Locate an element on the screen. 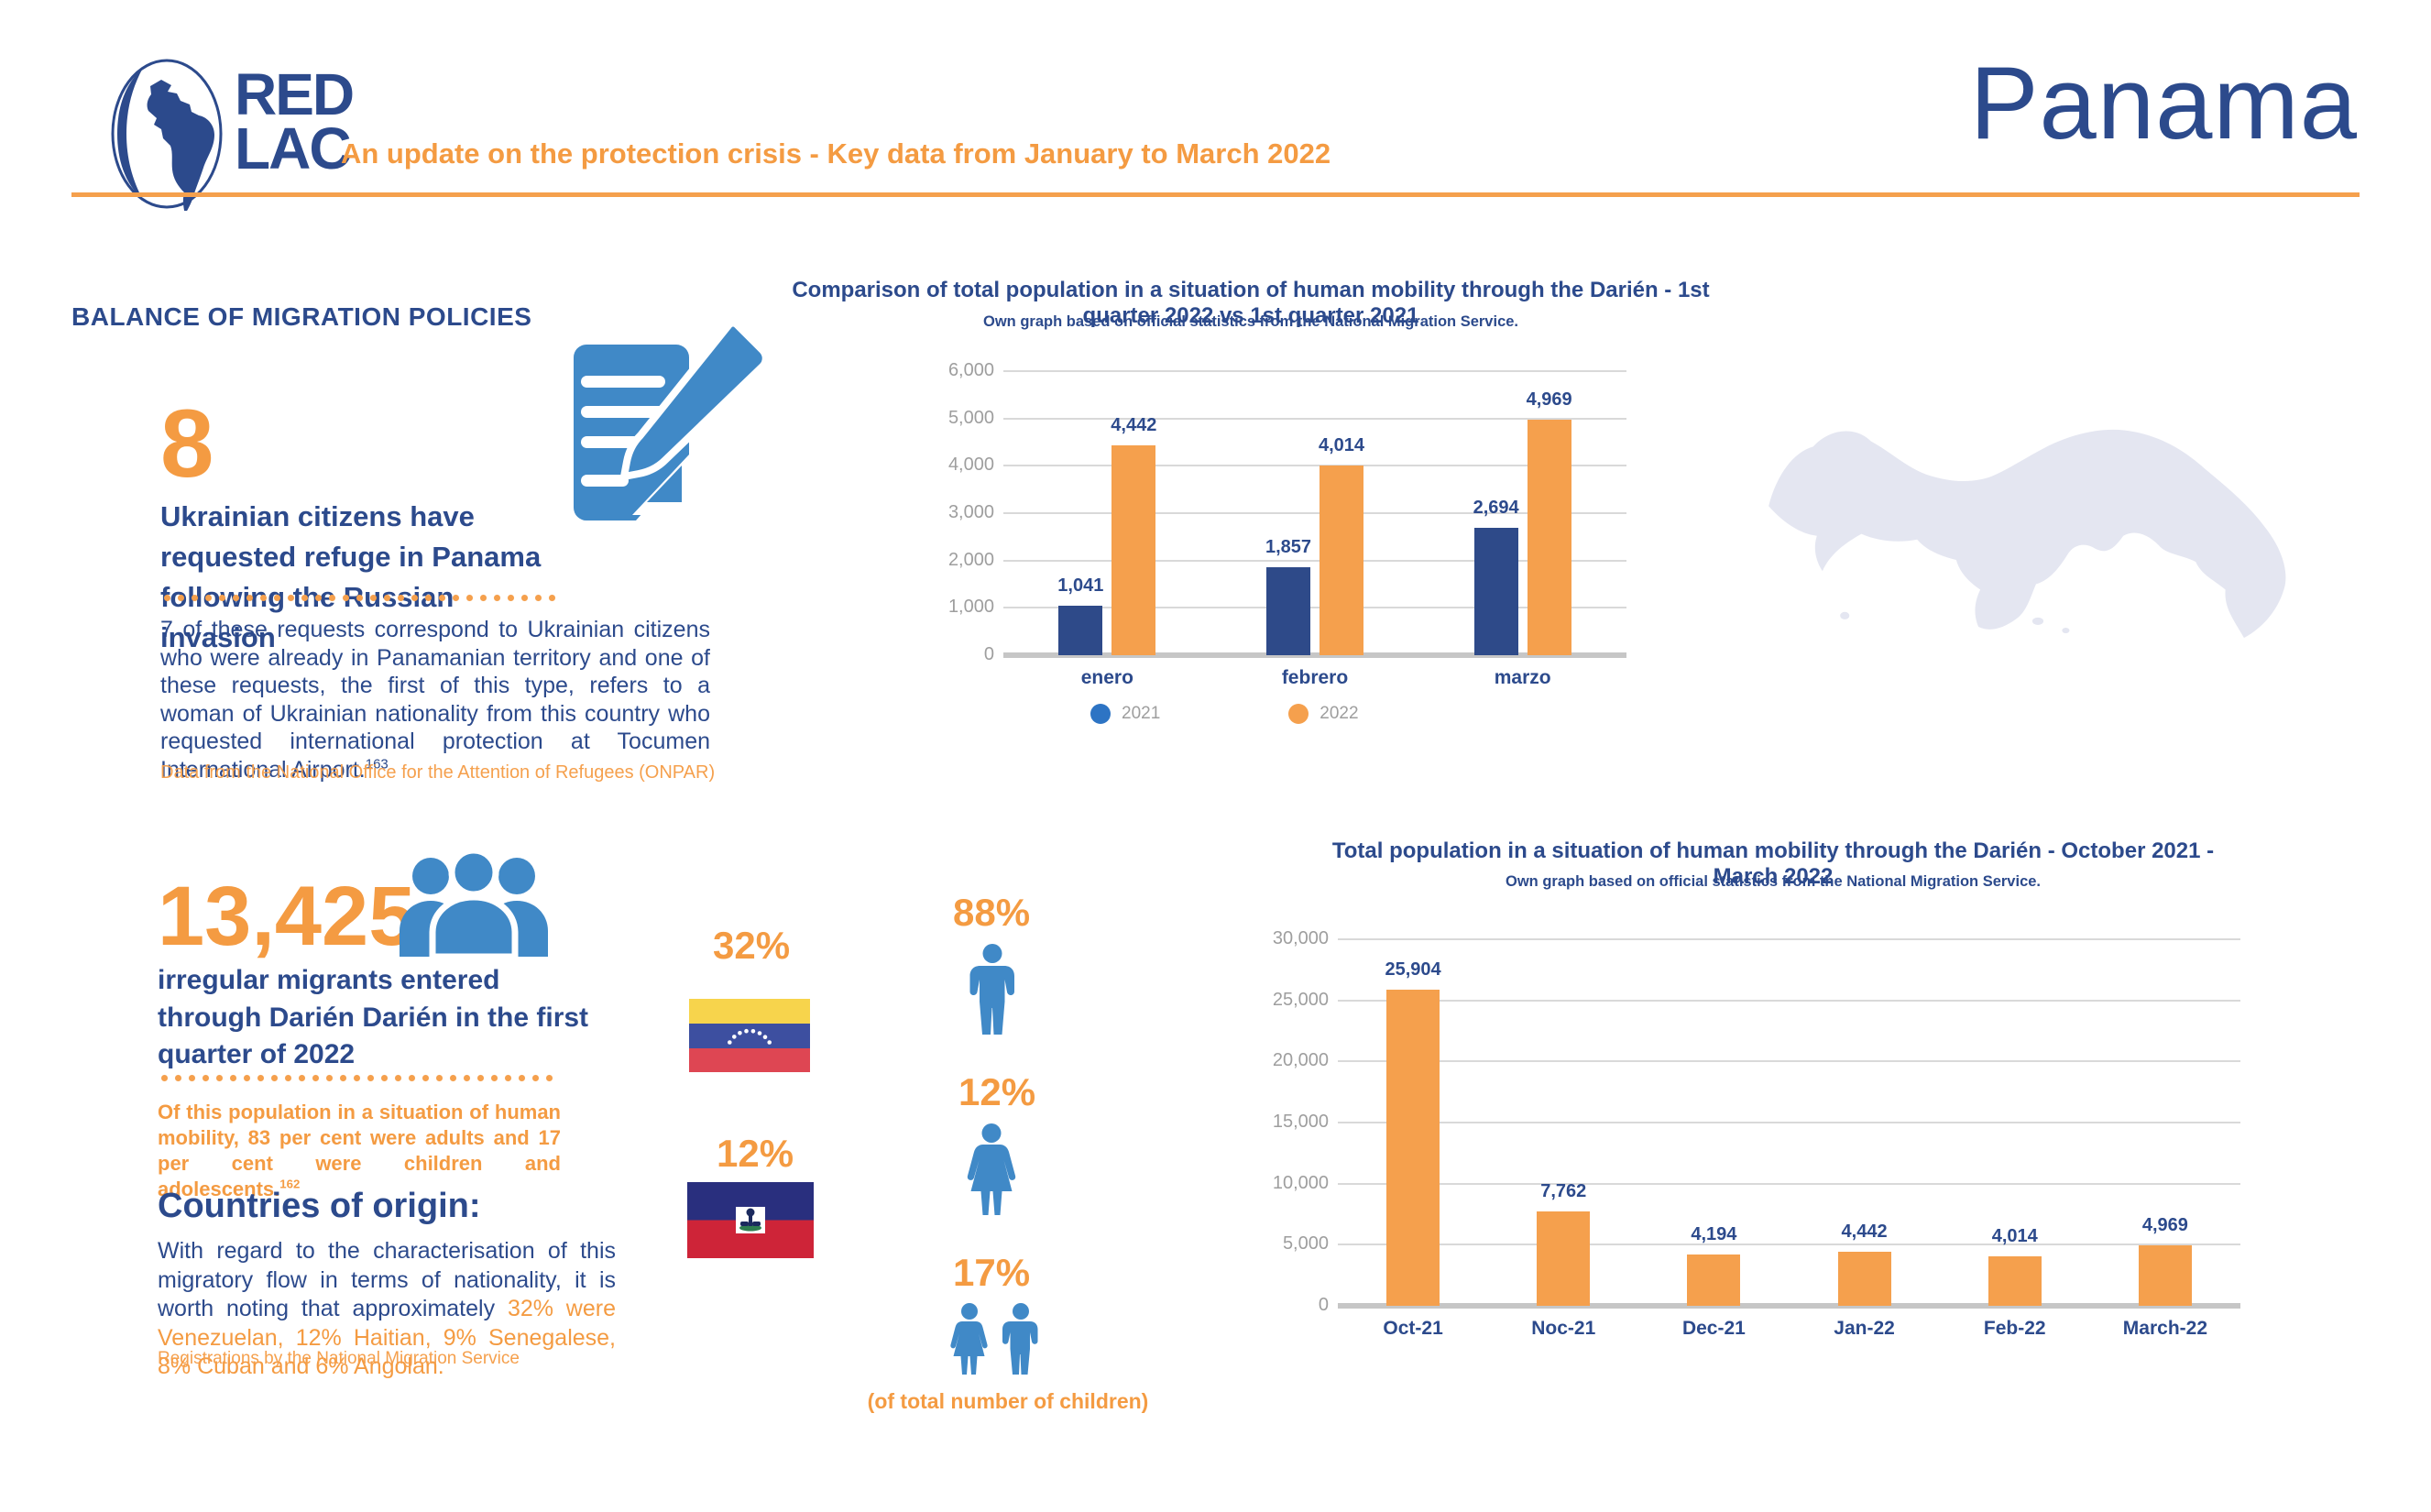  x-tick-label: Jan-22 is located at coordinates (1864, 1328).